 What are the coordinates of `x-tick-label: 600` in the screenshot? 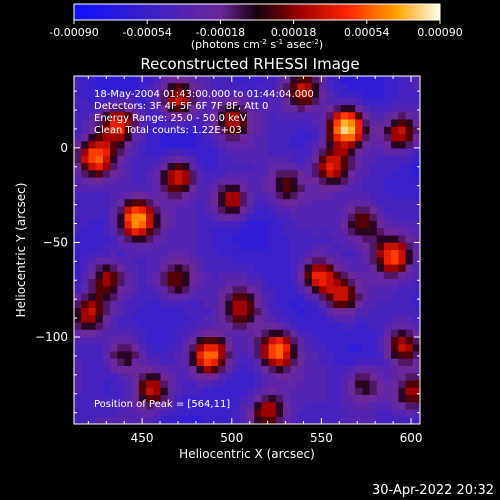 It's located at (411, 438).